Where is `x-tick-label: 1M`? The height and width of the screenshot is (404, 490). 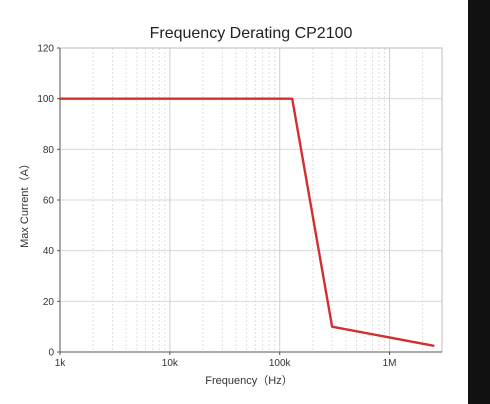
x-tick-label: 1M is located at coordinates (390, 363).